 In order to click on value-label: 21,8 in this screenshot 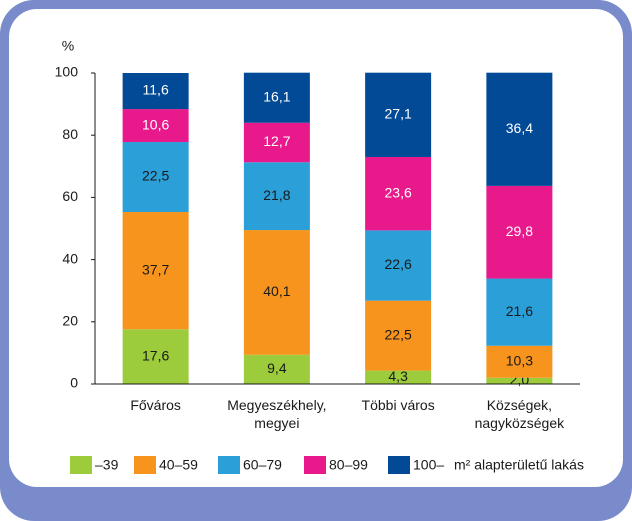, I will do `click(276, 195)`.